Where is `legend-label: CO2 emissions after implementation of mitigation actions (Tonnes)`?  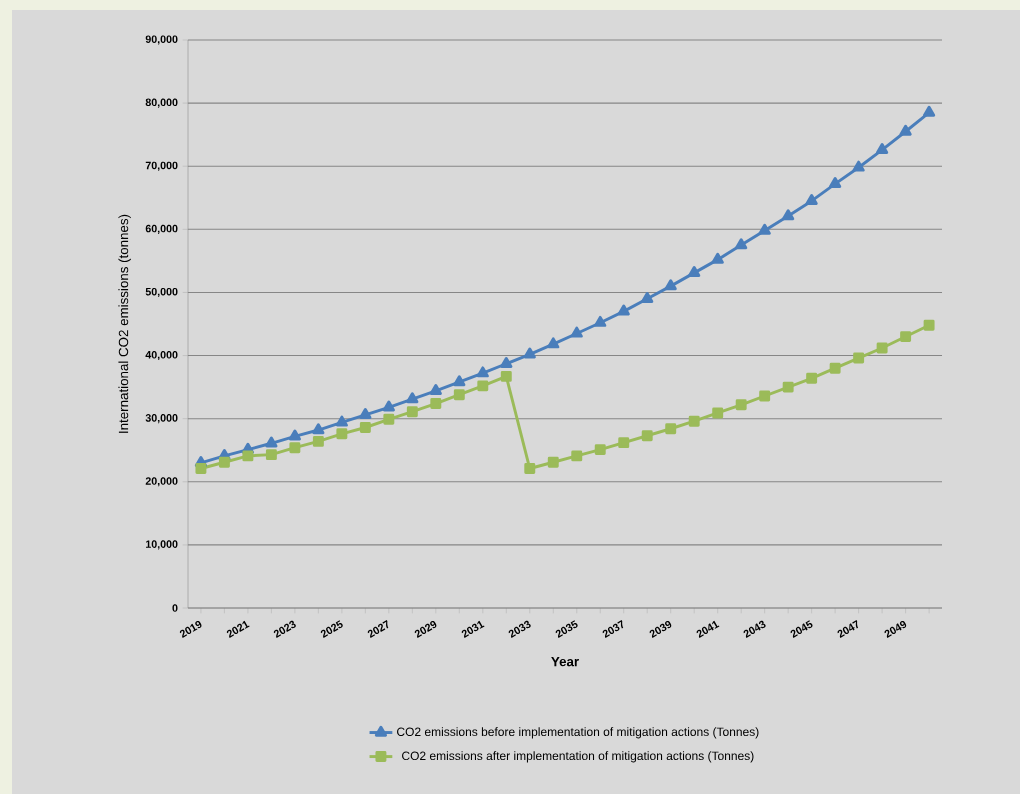 legend-label: CO2 emissions after implementation of mitigation actions (Tonnes) is located at coordinates (578, 757).